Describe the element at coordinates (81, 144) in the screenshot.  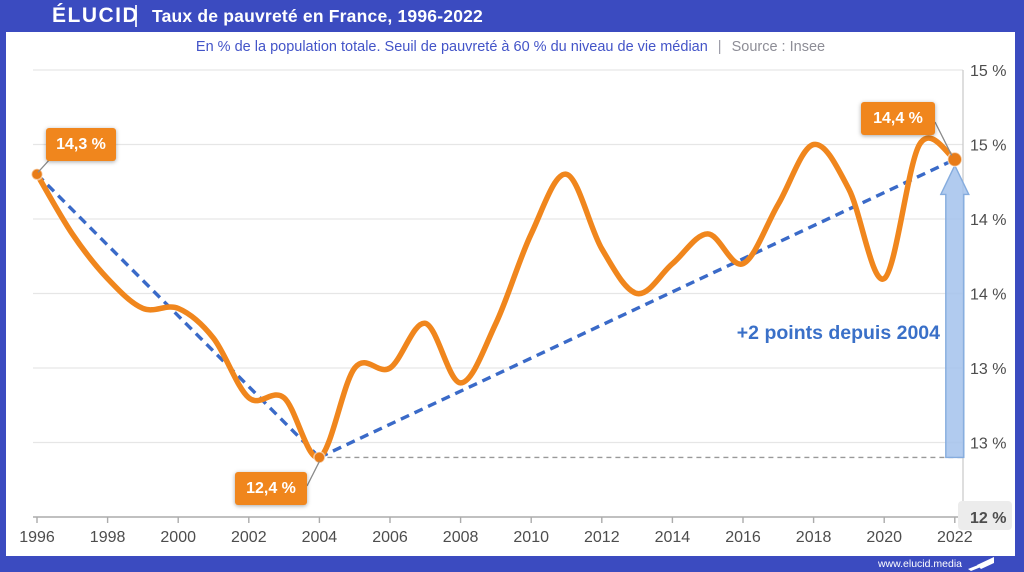
I see `callout-1996-value: 14,3 %` at that location.